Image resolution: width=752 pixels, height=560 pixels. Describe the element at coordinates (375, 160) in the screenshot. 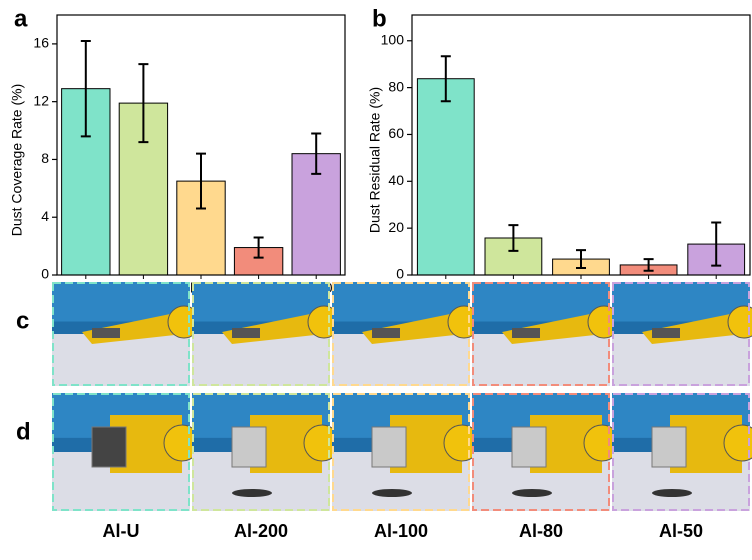

I see `y-axis-label: Dust Residual Rate (%)` at that location.